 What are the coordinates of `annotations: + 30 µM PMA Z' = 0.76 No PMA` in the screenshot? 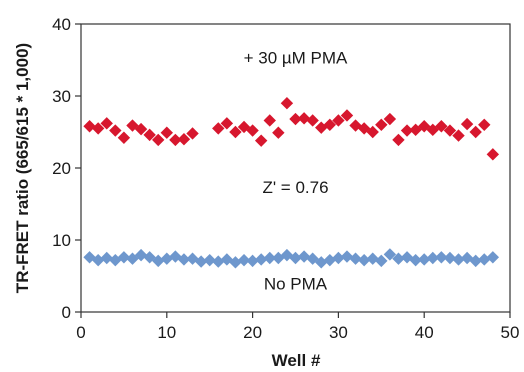 It's located at (296, 171).